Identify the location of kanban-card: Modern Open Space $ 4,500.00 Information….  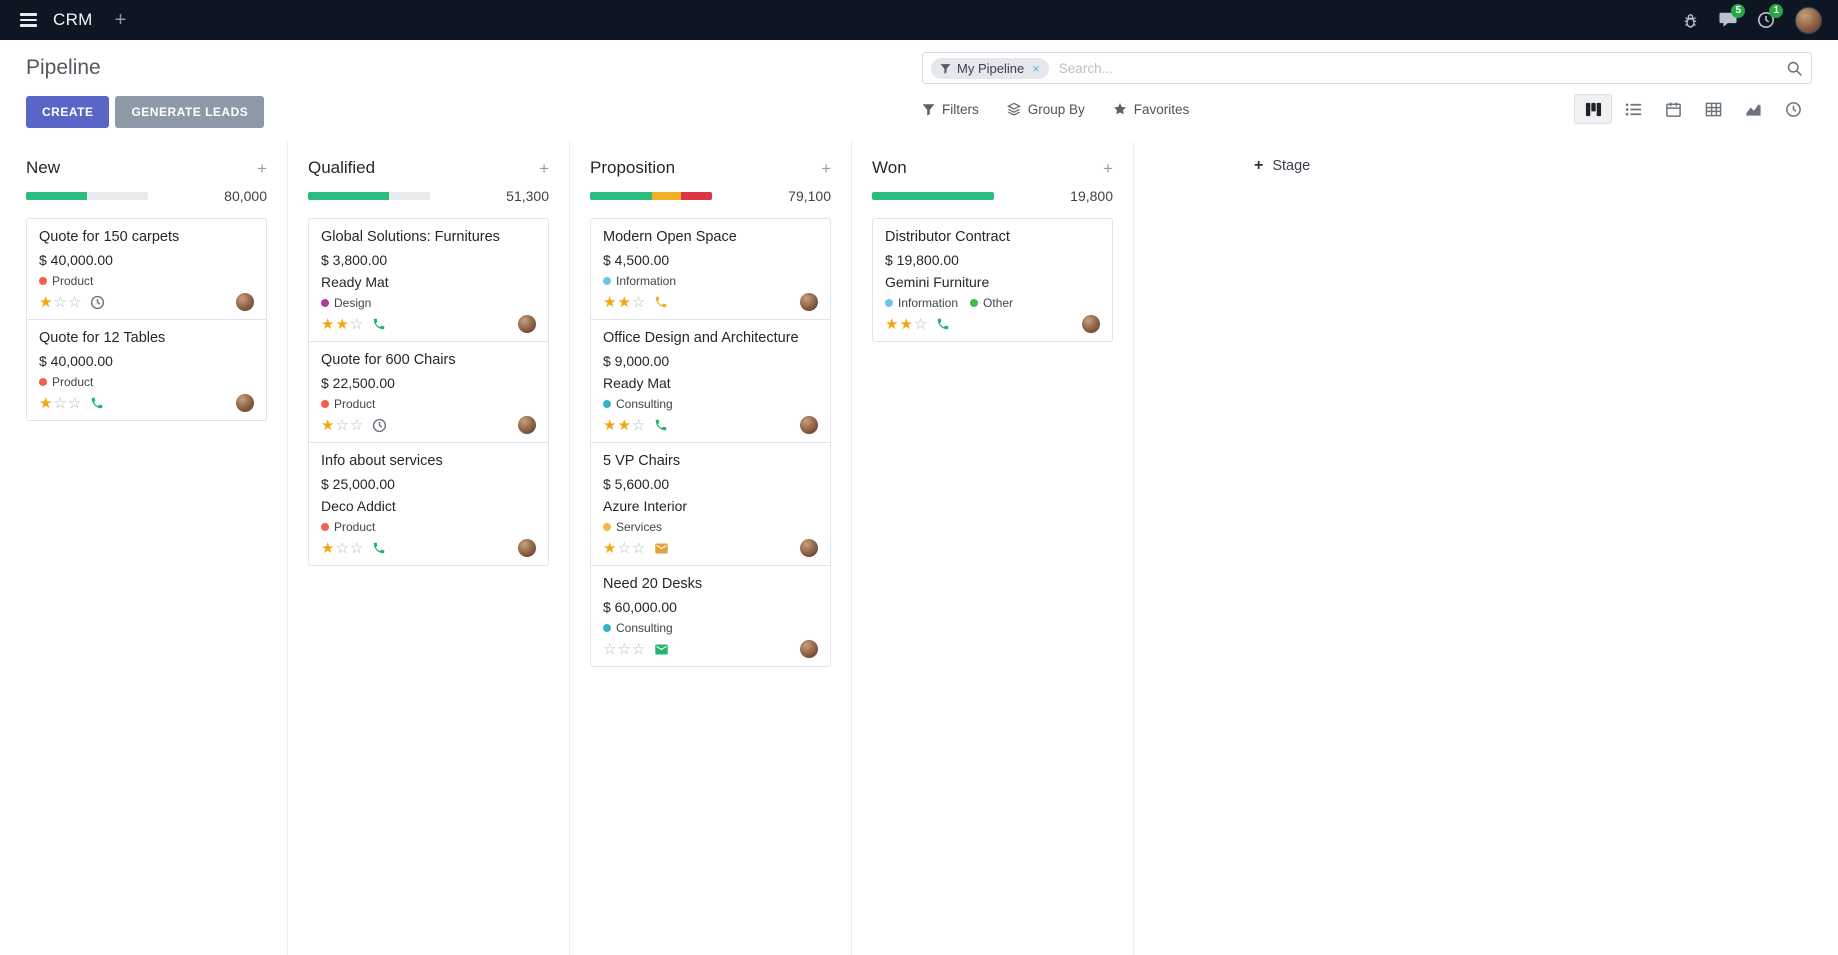
(710, 269).